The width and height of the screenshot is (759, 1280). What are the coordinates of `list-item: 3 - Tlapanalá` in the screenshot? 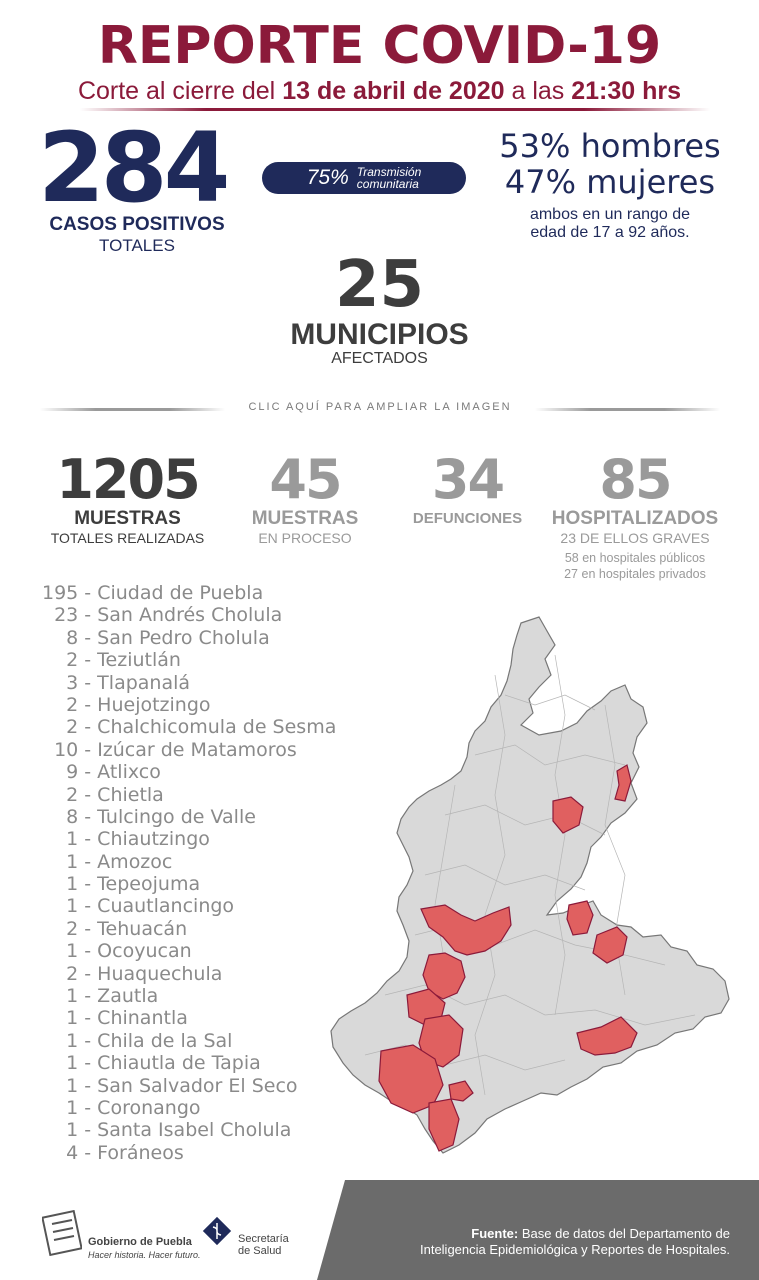 It's located at (116, 682).